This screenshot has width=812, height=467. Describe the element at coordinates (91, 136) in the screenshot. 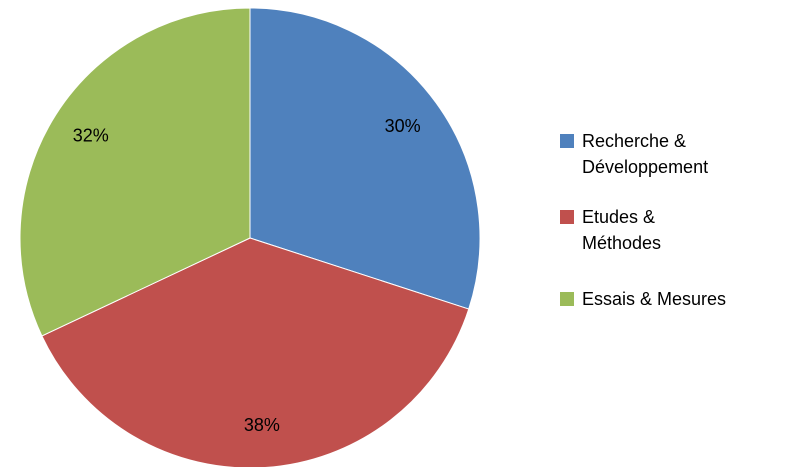

I see `slice-label: 32%` at that location.